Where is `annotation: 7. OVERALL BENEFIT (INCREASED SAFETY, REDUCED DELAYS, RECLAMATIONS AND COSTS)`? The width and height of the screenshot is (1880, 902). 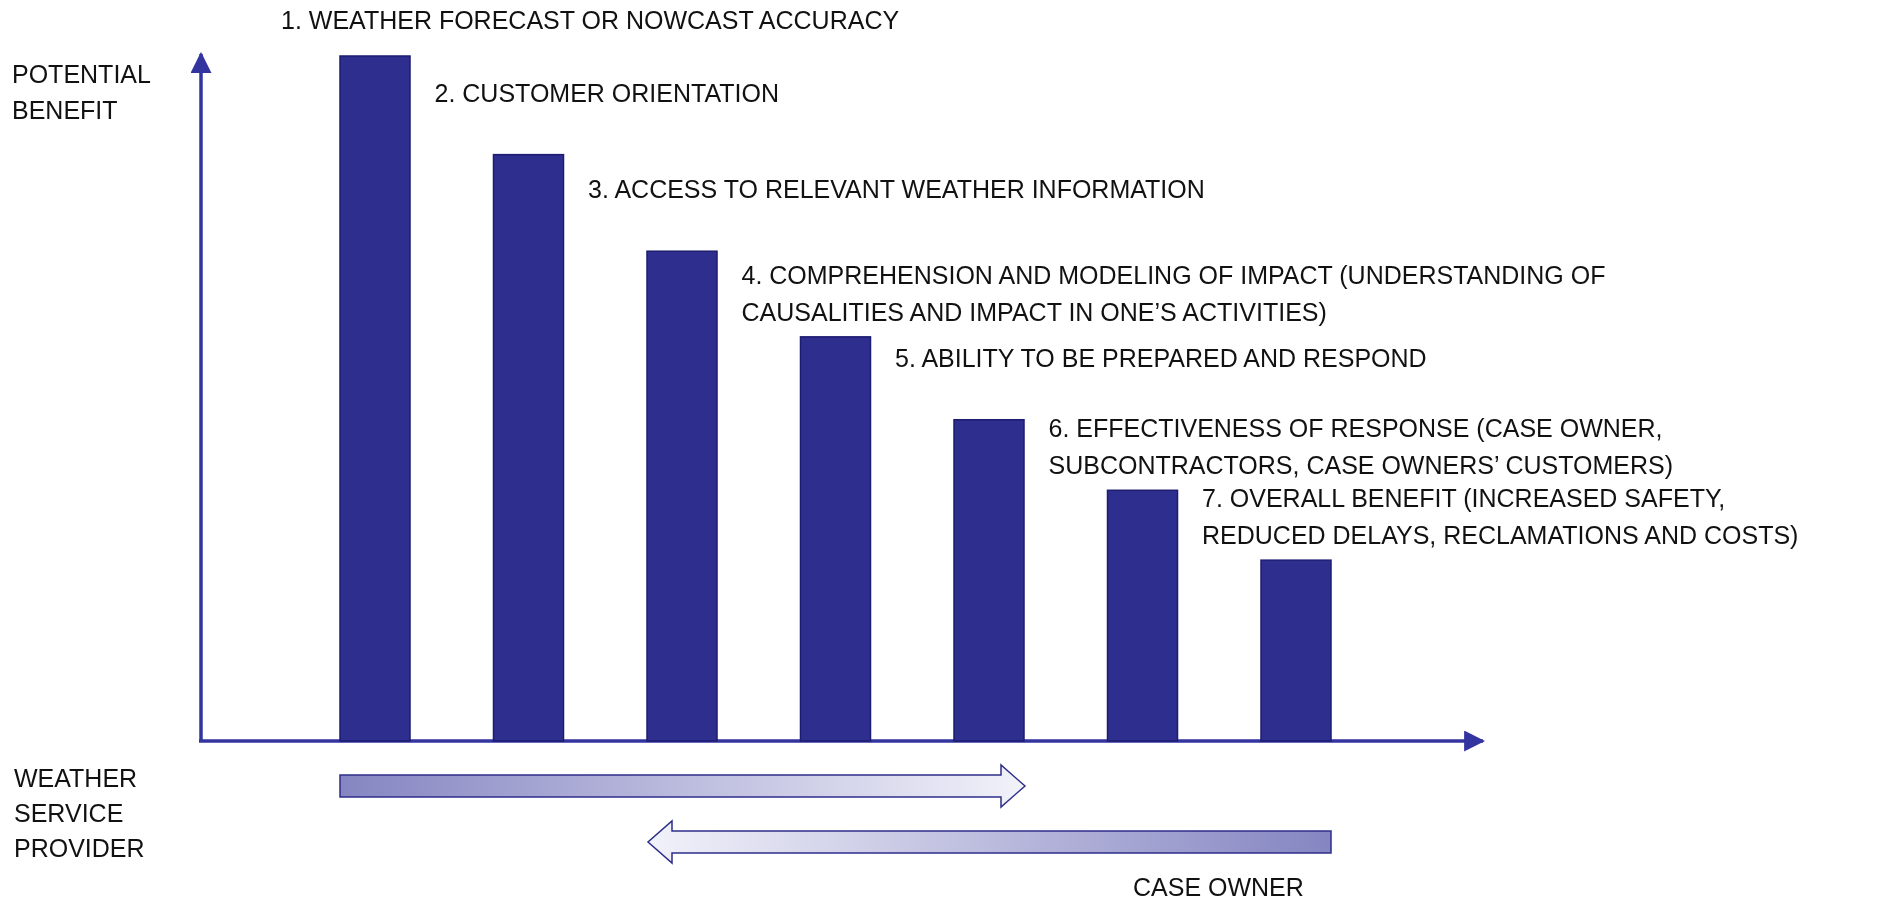
annotation: 7. OVERALL BENEFIT (INCREASED SAFETY, REDUCED DELAYS, RECLAMATIONS AND COSTS) is located at coordinates (1500, 517).